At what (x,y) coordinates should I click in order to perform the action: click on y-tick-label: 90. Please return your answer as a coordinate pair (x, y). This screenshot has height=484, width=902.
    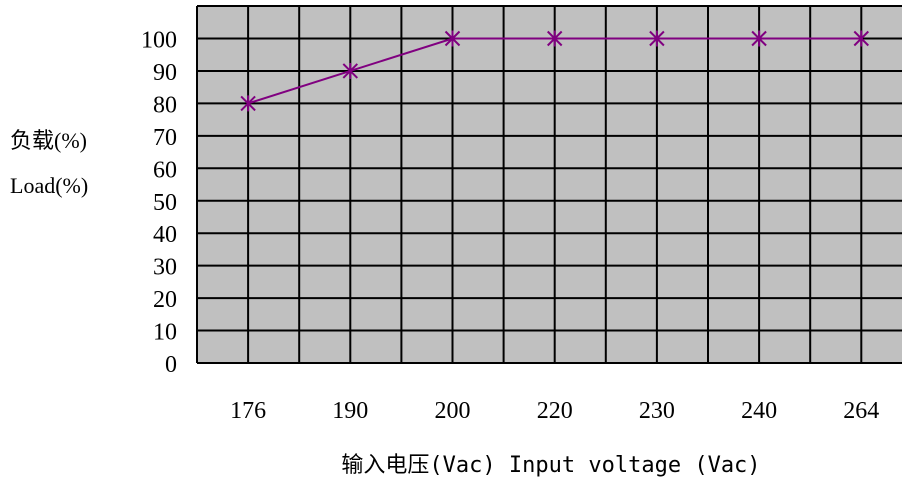
    Looking at the image, I should click on (165, 73).